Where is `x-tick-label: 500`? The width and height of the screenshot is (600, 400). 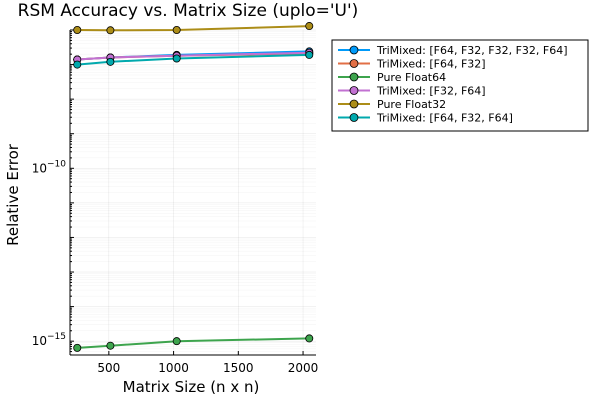
x-tick-label: 500 is located at coordinates (108, 368).